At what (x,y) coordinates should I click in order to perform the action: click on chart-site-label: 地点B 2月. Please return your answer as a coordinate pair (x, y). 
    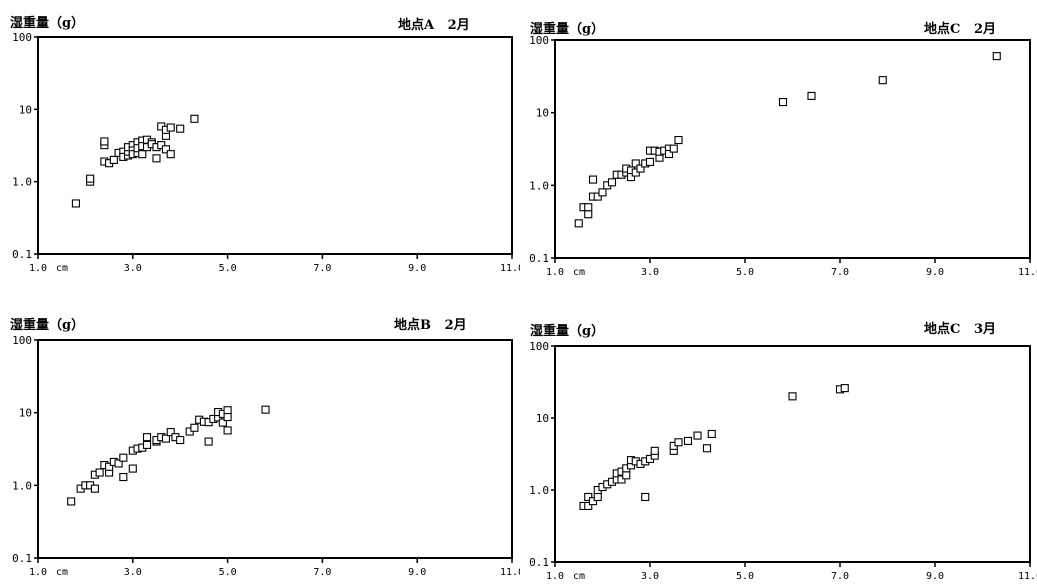
    Looking at the image, I should click on (430, 323).